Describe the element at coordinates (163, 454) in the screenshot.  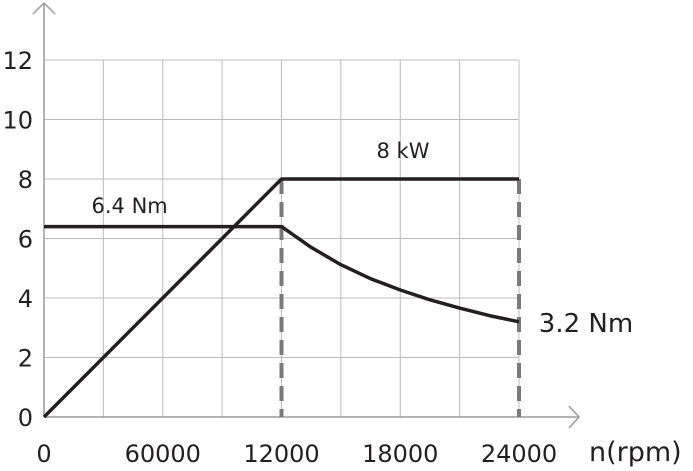
I see `x-tick-label: 60000` at that location.